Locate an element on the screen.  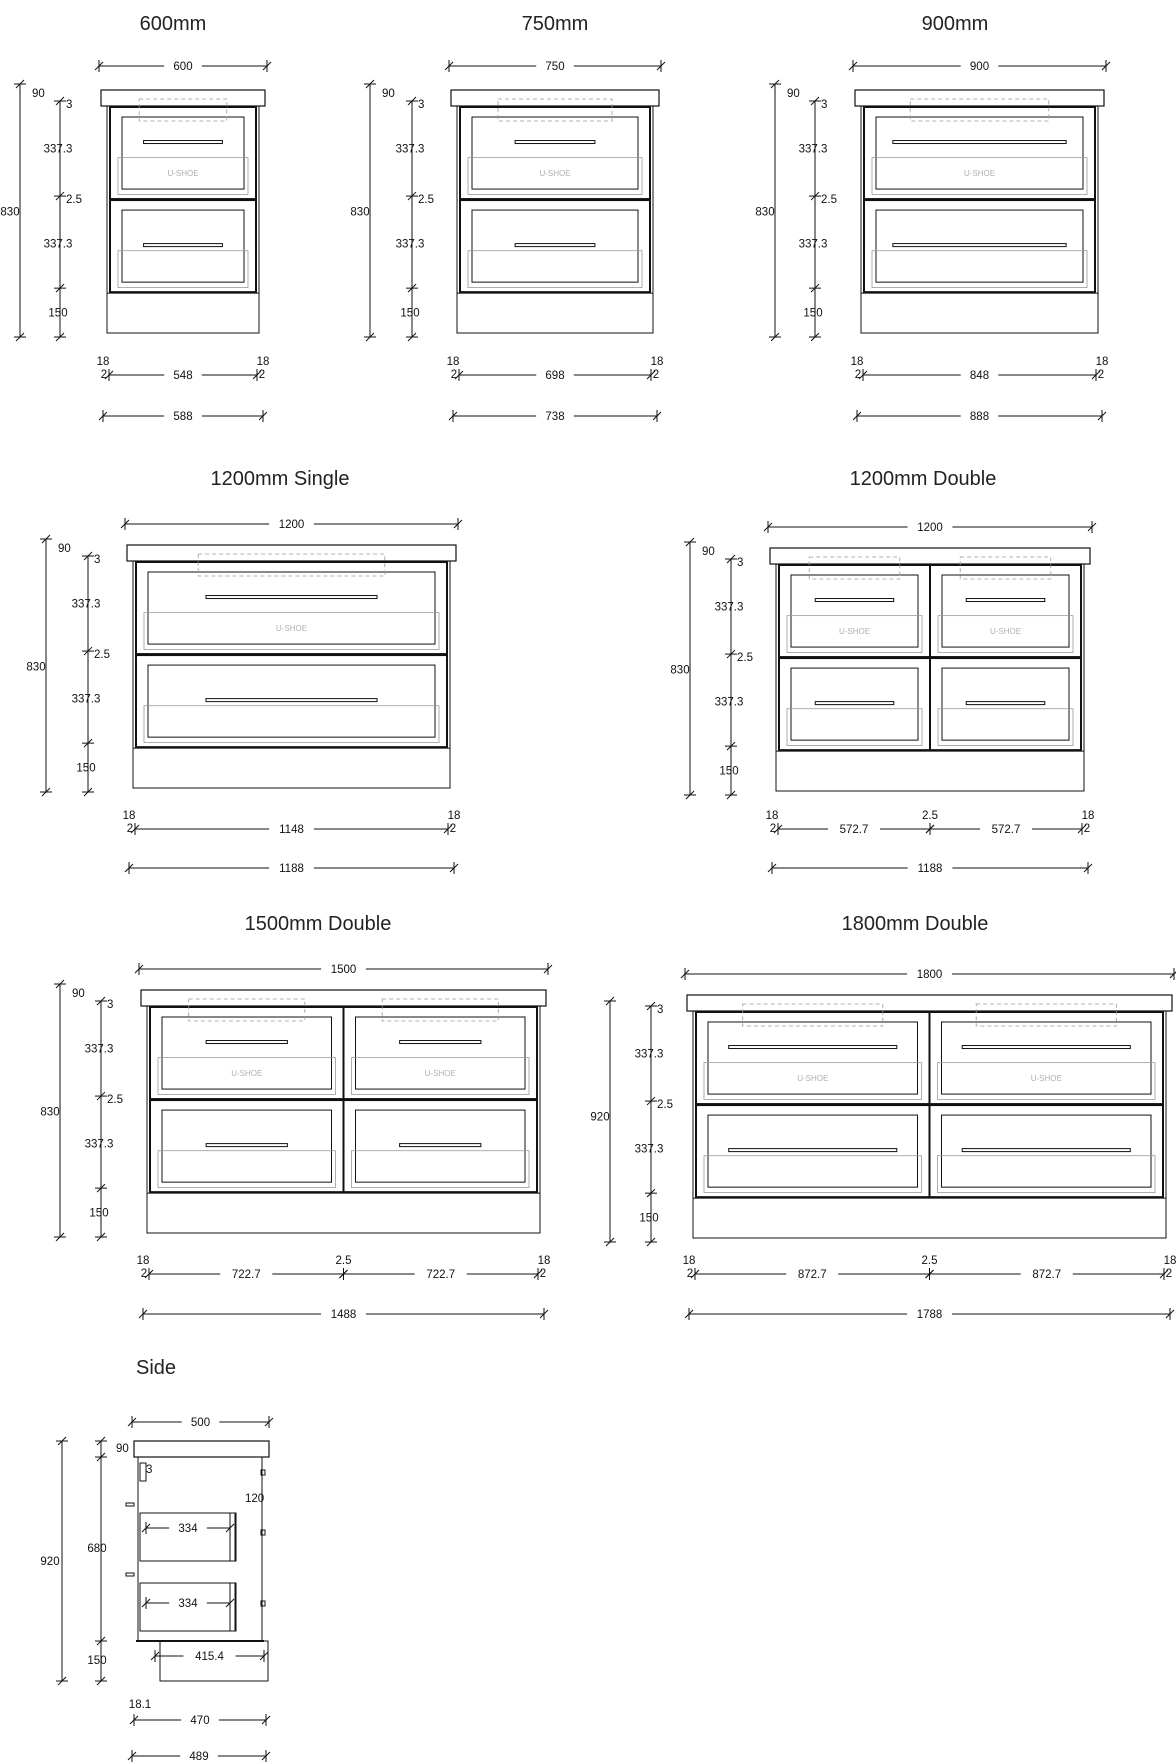
inner-width-label: 548 is located at coordinates (182, 376).